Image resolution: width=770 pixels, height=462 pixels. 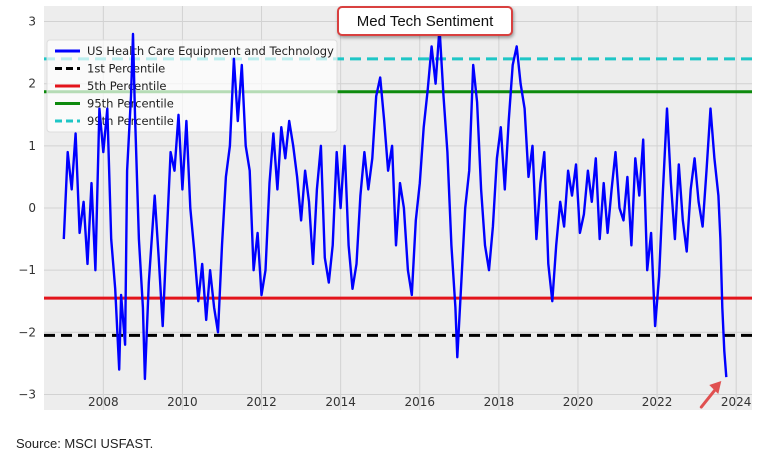 What do you see at coordinates (210, 51) in the screenshot?
I see `legend-label-us-health-care-equipment-and-technology: US Health Care Equipment and Technology` at bounding box center [210, 51].